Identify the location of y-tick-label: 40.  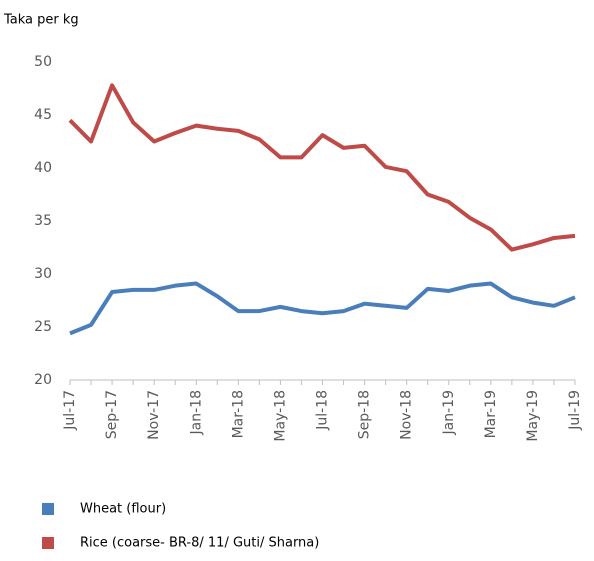
(43, 168).